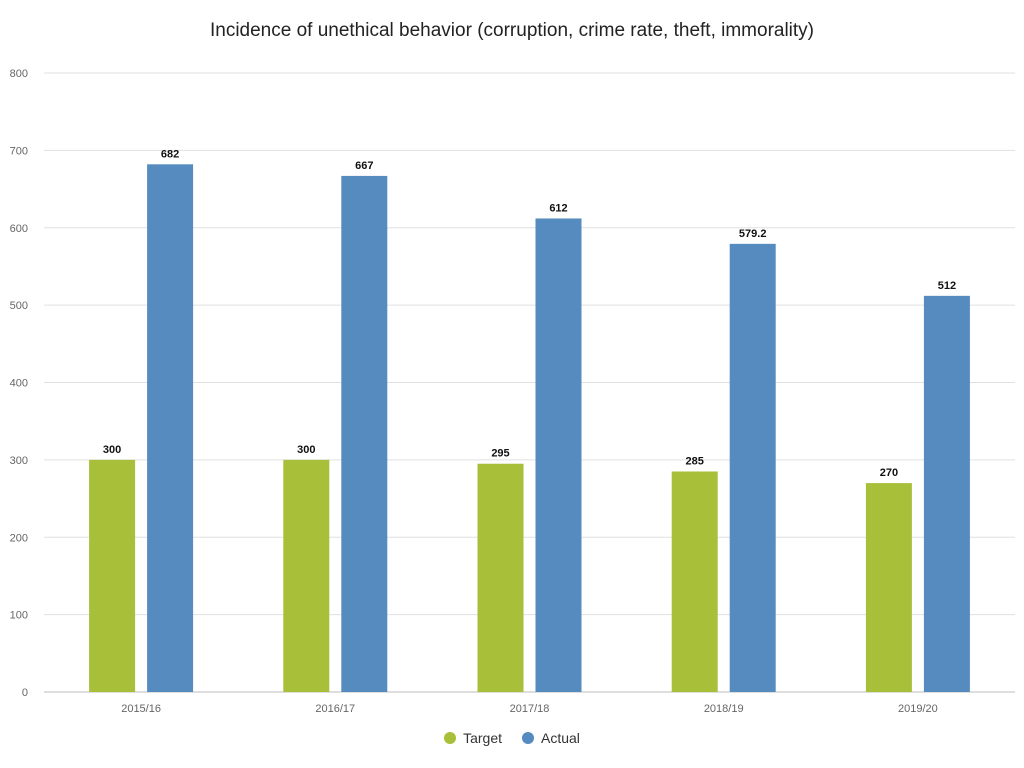  I want to click on legend-item-actual: Actual, so click(551, 738).